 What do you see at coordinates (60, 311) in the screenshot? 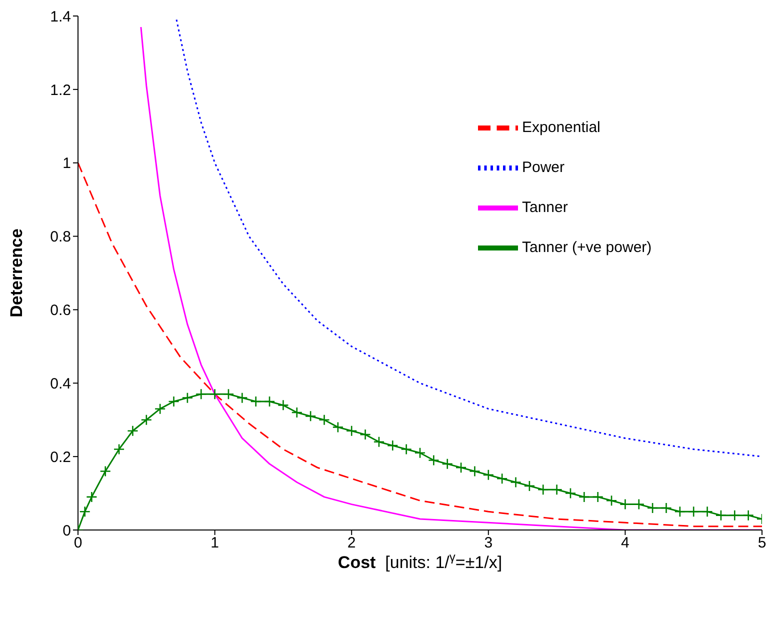
I see `y-tick-label: 0.6` at bounding box center [60, 311].